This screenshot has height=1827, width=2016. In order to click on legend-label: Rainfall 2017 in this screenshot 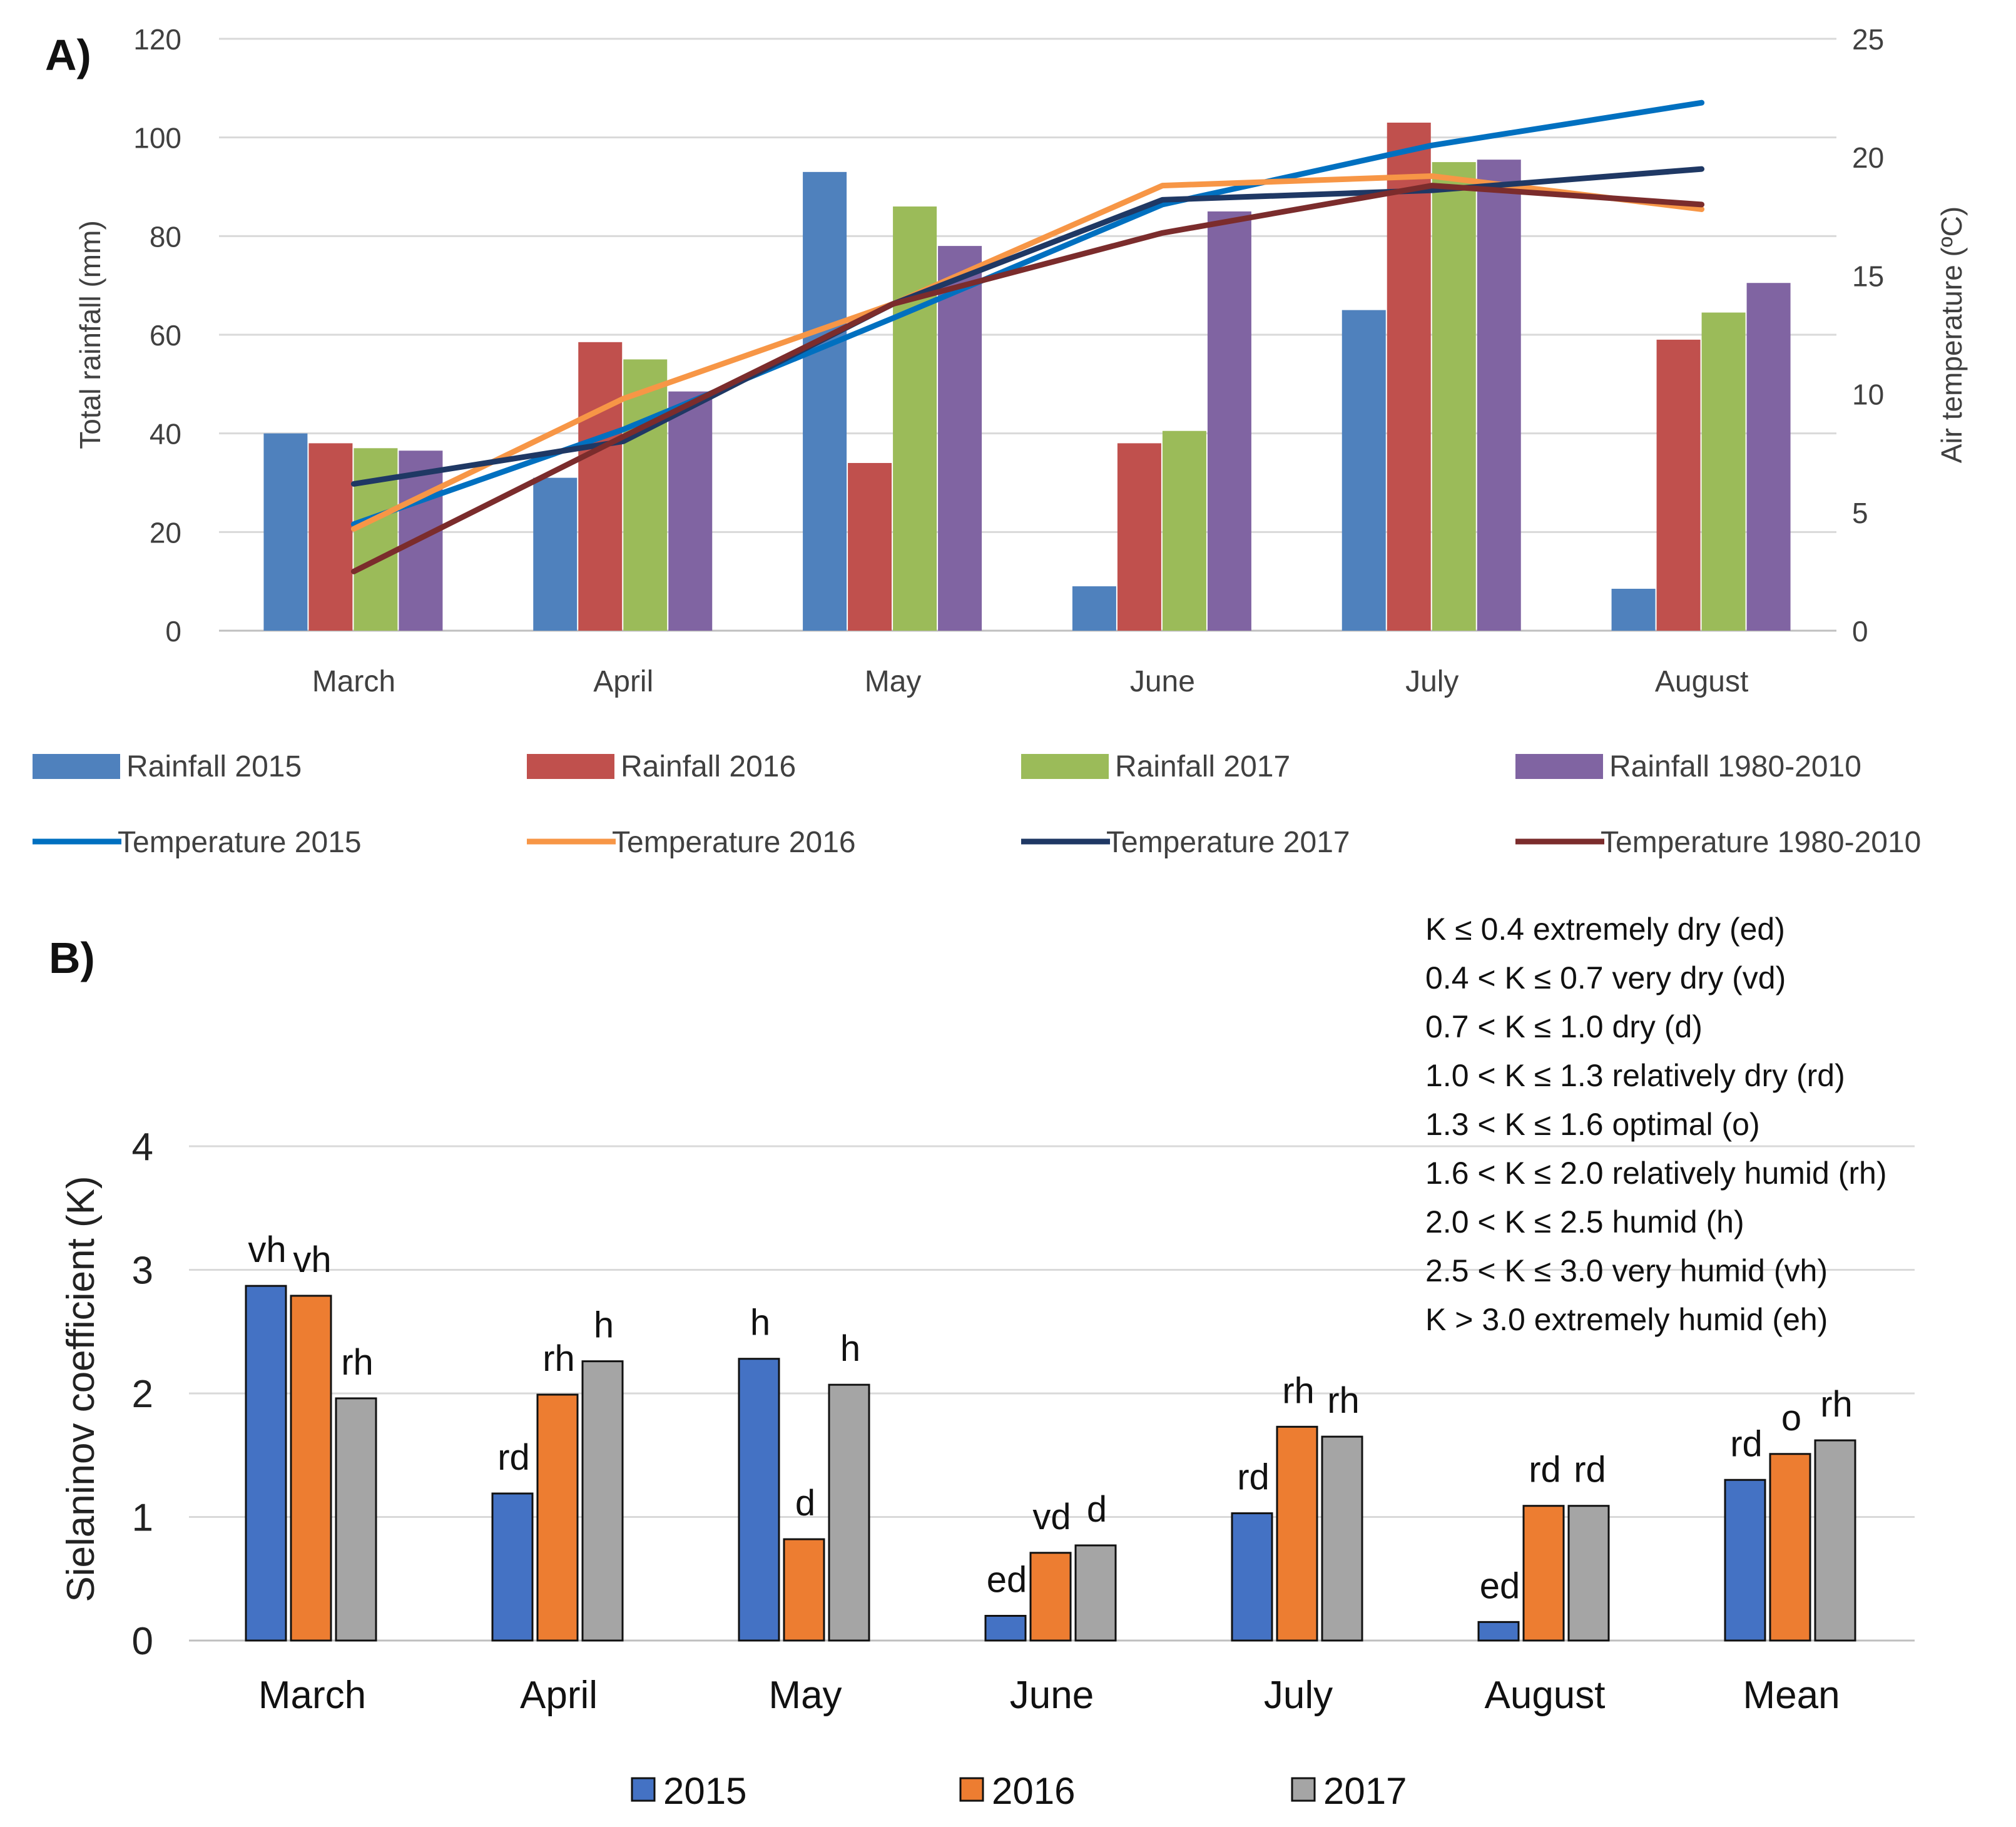, I will do `click(1202, 767)`.